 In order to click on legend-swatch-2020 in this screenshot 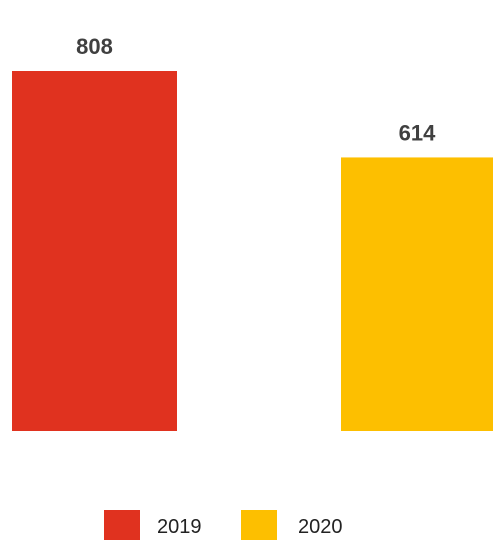, I will do `click(259, 525)`.